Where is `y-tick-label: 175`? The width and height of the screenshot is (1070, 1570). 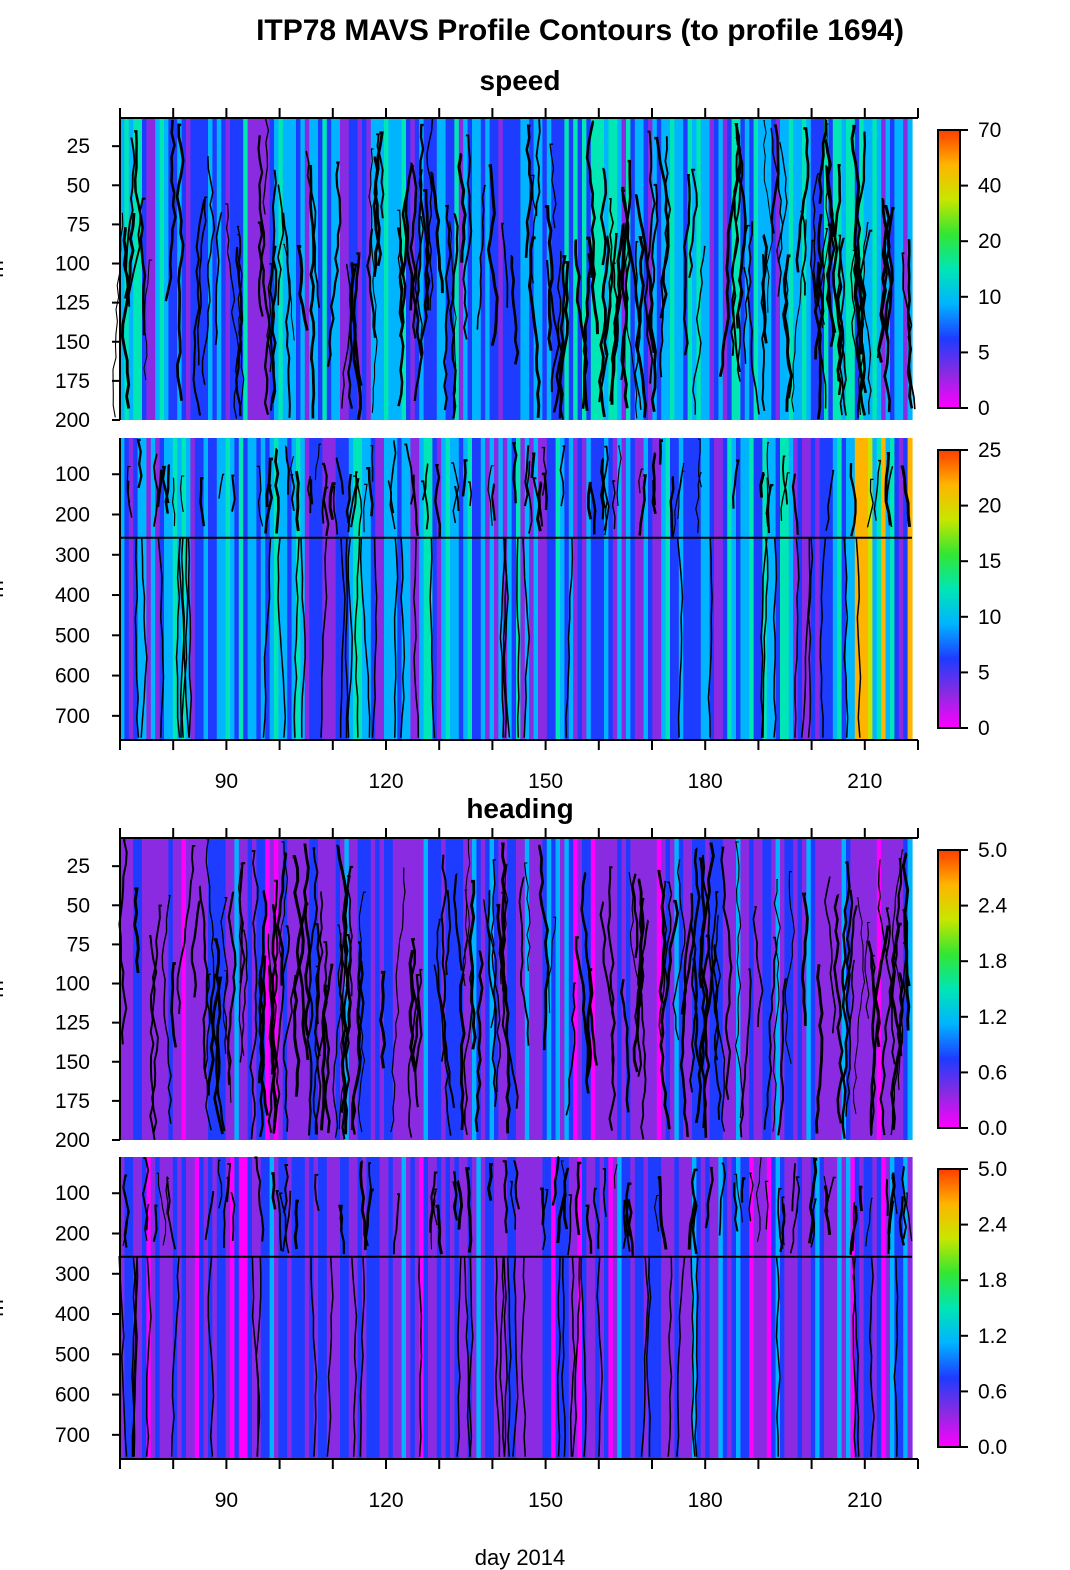 y-tick-label: 175 is located at coordinates (72, 1101).